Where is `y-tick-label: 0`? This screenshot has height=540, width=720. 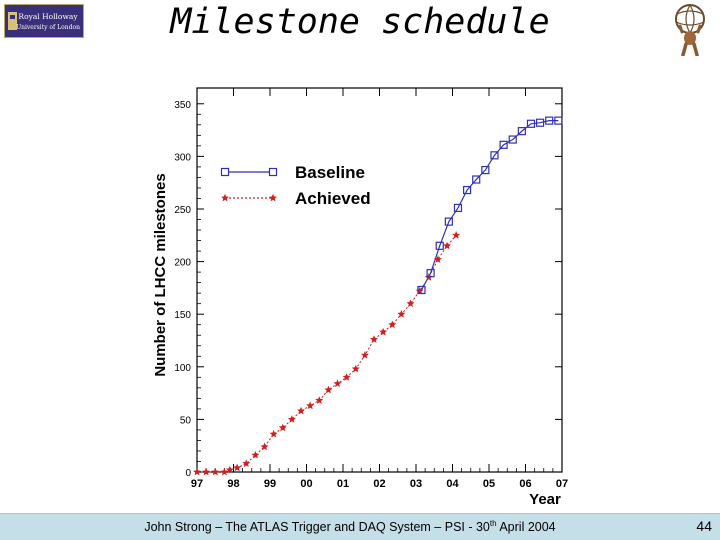 y-tick-label: 0 is located at coordinates (188, 473).